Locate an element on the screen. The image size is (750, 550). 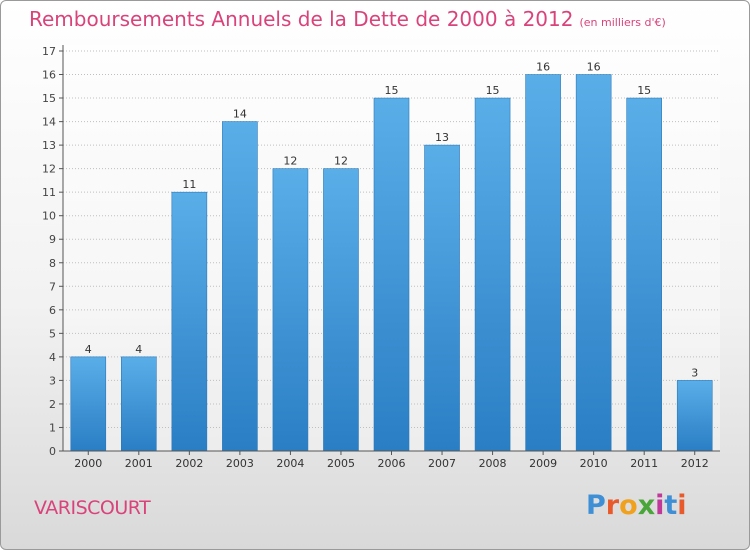
bar-label-2008: 15 is located at coordinates (493, 90).